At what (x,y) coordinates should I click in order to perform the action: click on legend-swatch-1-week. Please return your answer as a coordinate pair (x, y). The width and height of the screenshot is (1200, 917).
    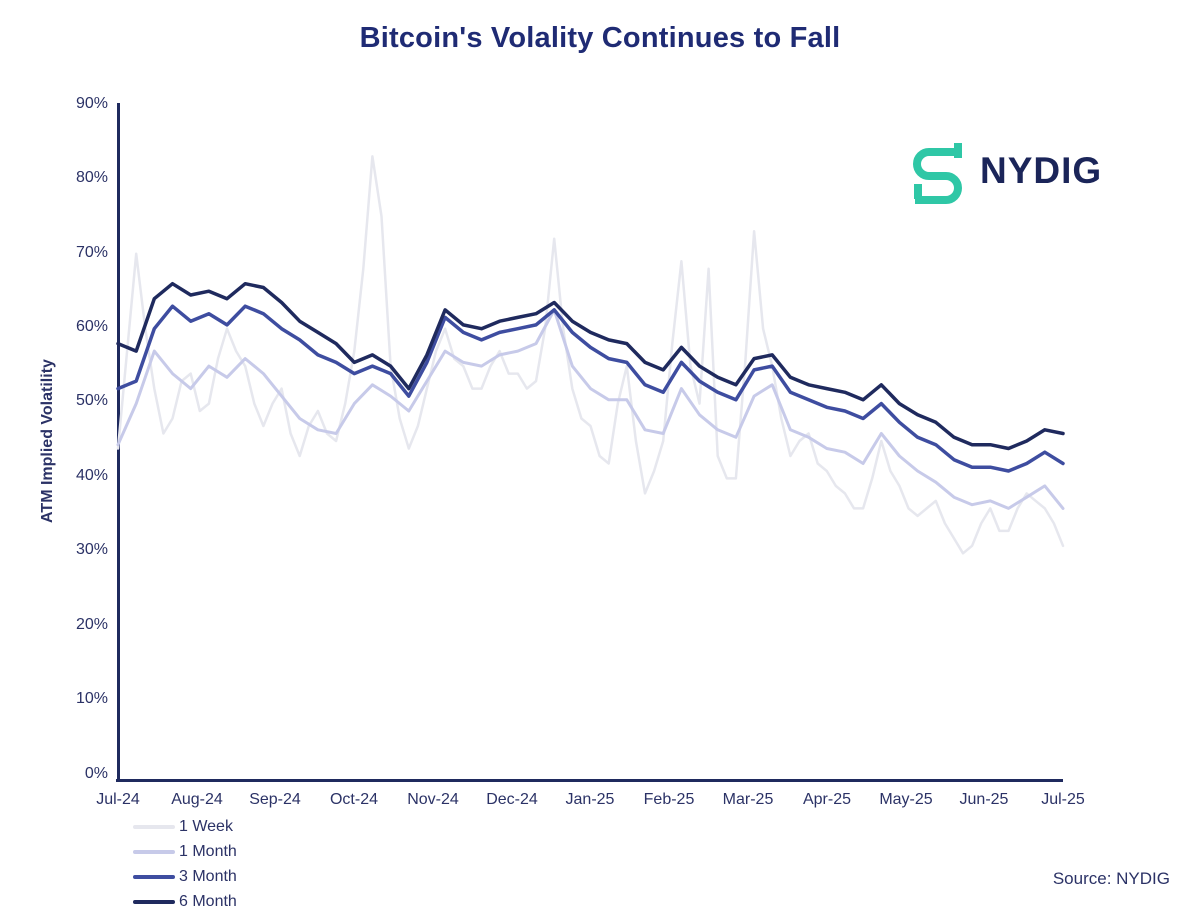
    Looking at the image, I should click on (154, 826).